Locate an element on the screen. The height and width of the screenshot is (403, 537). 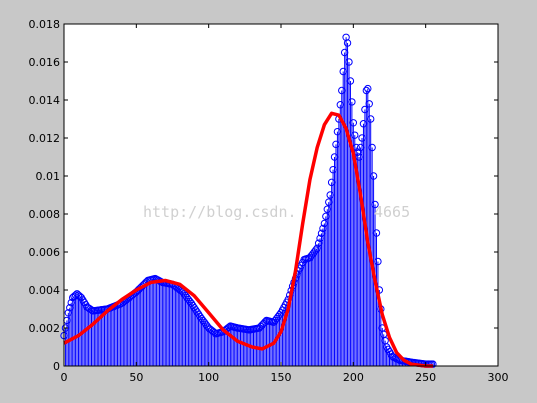
y-tick-label: 0.006 is located at coordinates (45, 252).